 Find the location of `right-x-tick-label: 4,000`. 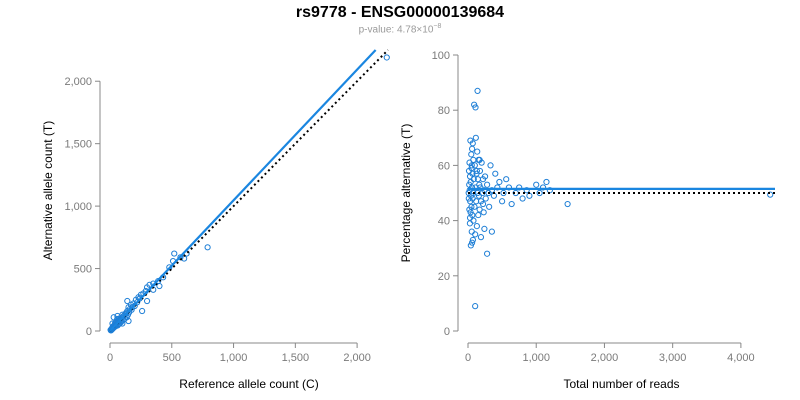

right-x-tick-label: 4,000 is located at coordinates (741, 358).